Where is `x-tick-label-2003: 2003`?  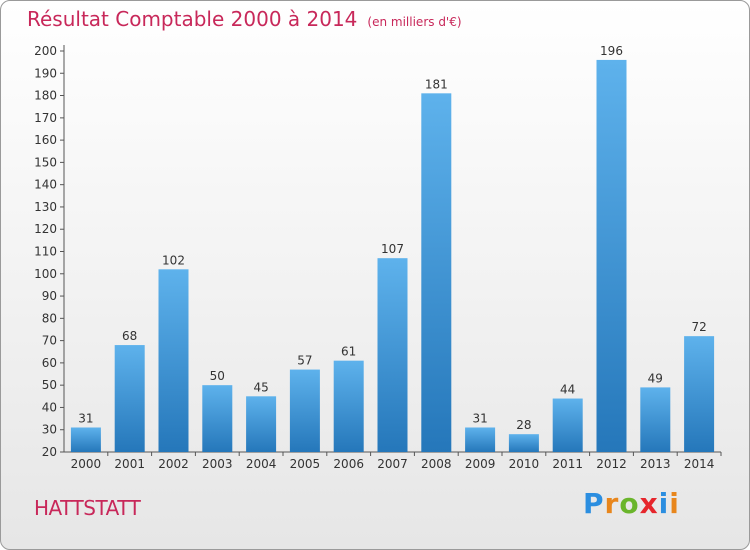
x-tick-label-2003: 2003 is located at coordinates (217, 464).